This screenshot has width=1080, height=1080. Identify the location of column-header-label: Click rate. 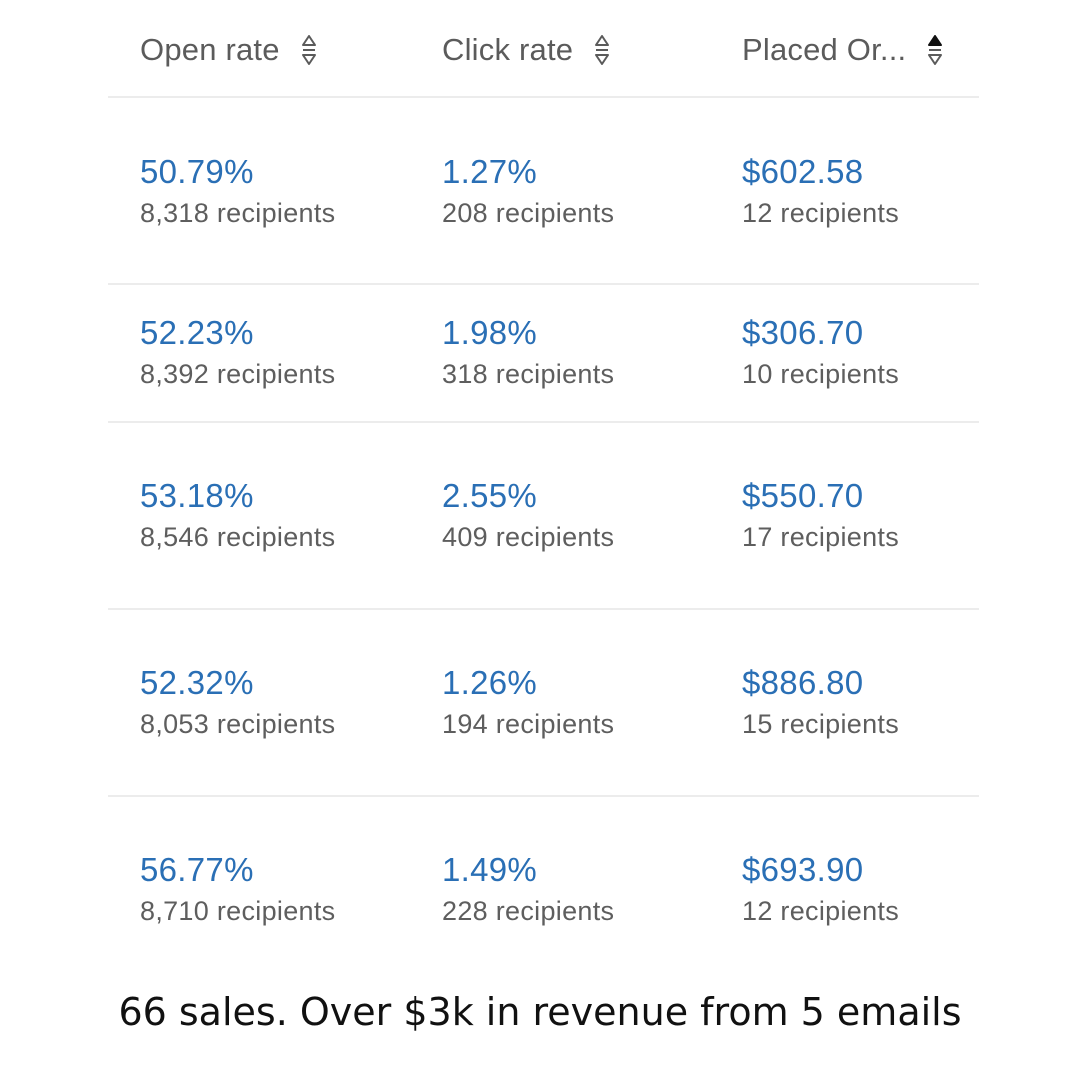
(508, 49).